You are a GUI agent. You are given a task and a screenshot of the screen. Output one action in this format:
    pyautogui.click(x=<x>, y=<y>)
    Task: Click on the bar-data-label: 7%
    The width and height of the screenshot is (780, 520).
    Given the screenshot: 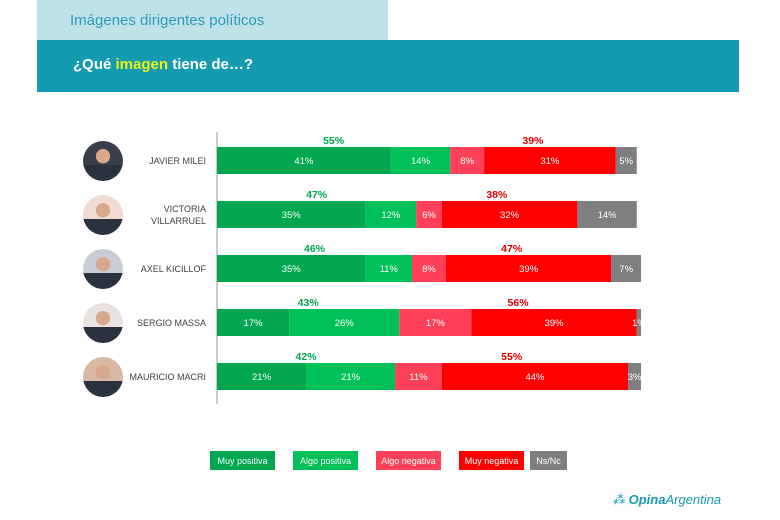 What is the action you would take?
    pyautogui.click(x=626, y=269)
    